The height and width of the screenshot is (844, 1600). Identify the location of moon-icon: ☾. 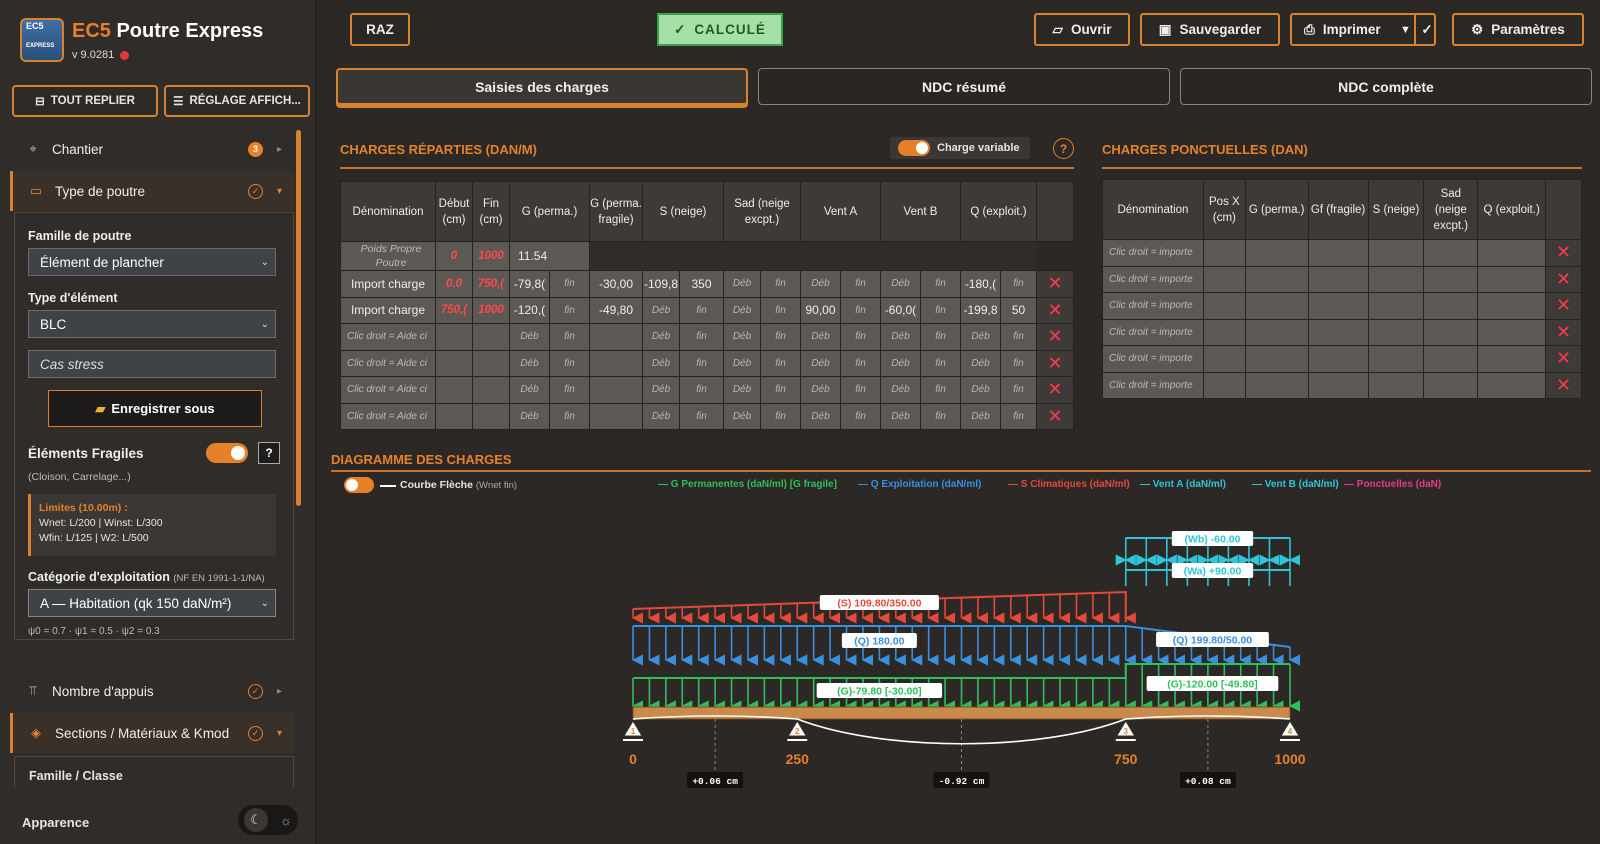
(256, 820).